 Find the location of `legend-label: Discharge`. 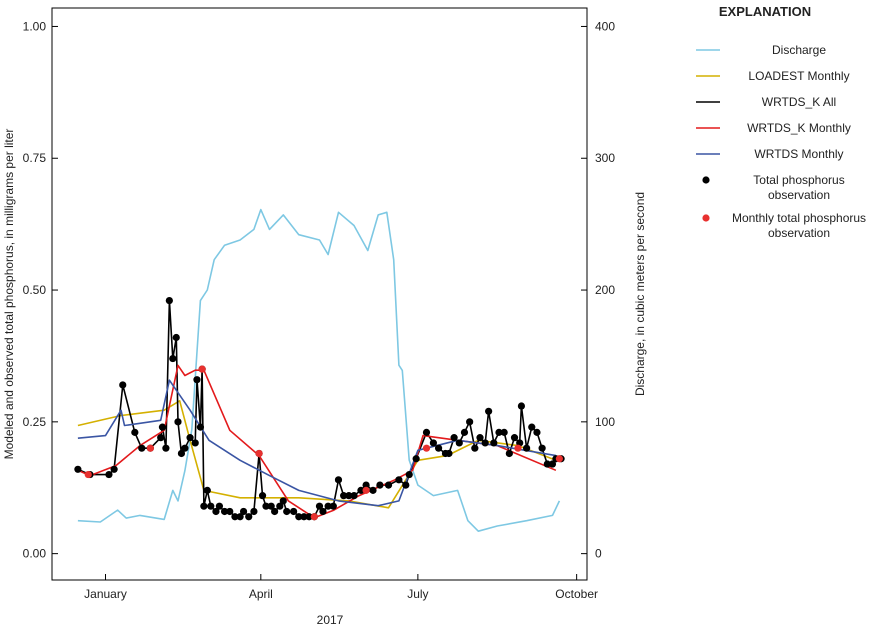

legend-label: Discharge is located at coordinates (799, 50).